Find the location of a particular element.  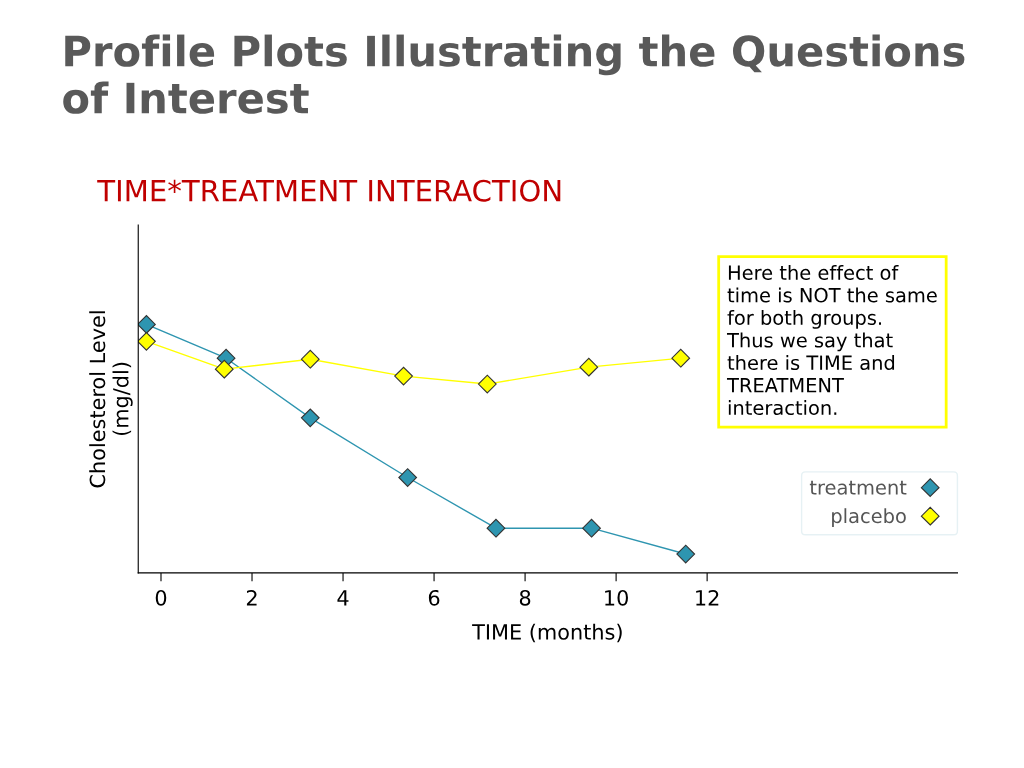

x-tick-label: 4 is located at coordinates (343, 598).